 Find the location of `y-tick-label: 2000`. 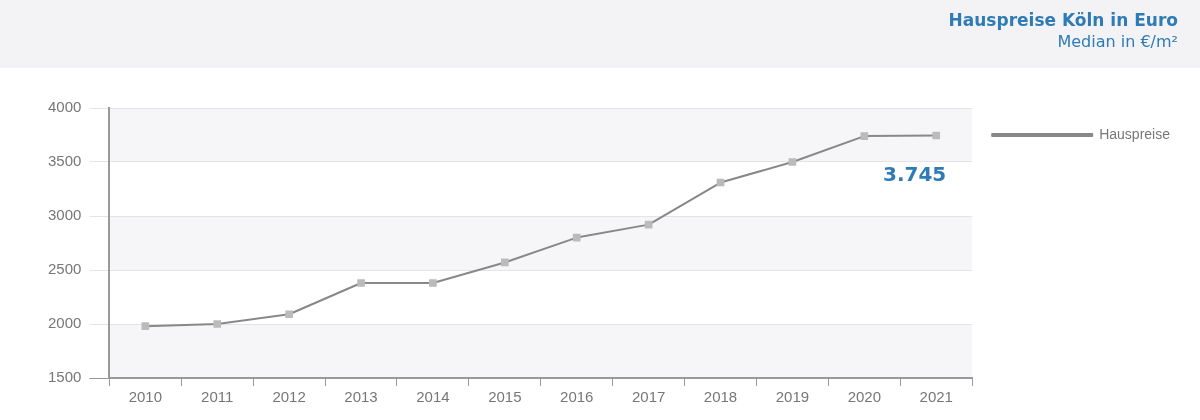

y-tick-label: 2000 is located at coordinates (64, 323).